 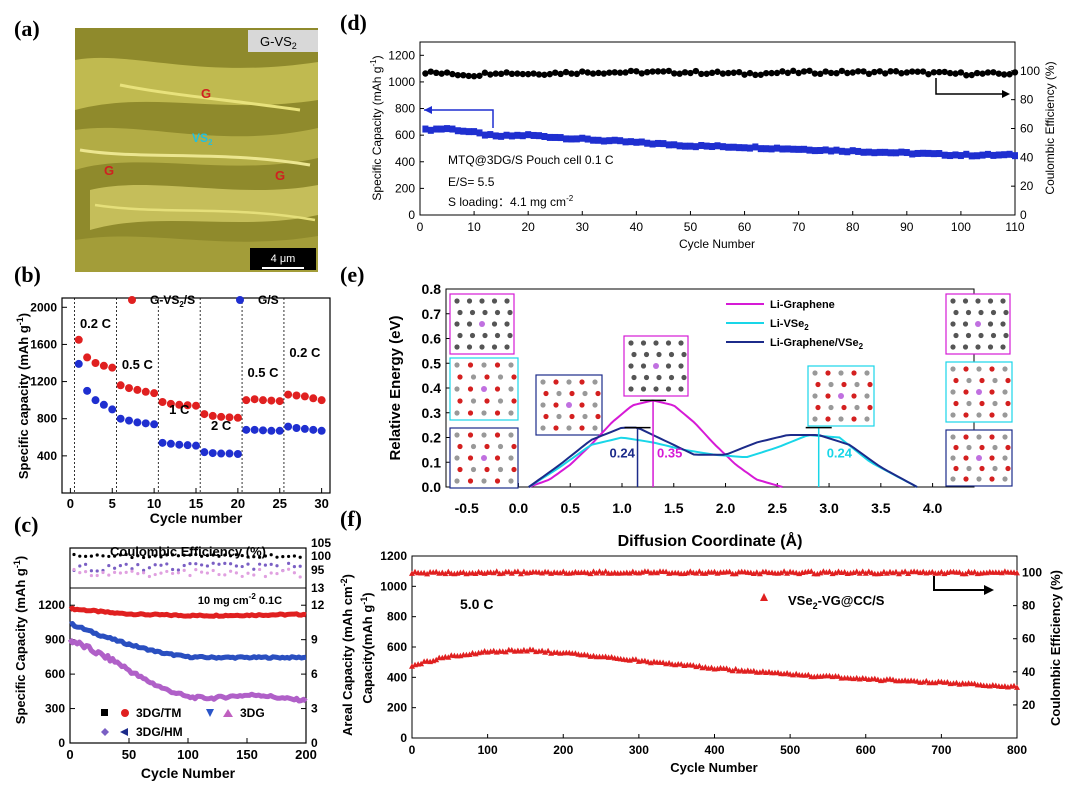 I want to click on legend-label: 3DG/HM, so click(x=159, y=732).